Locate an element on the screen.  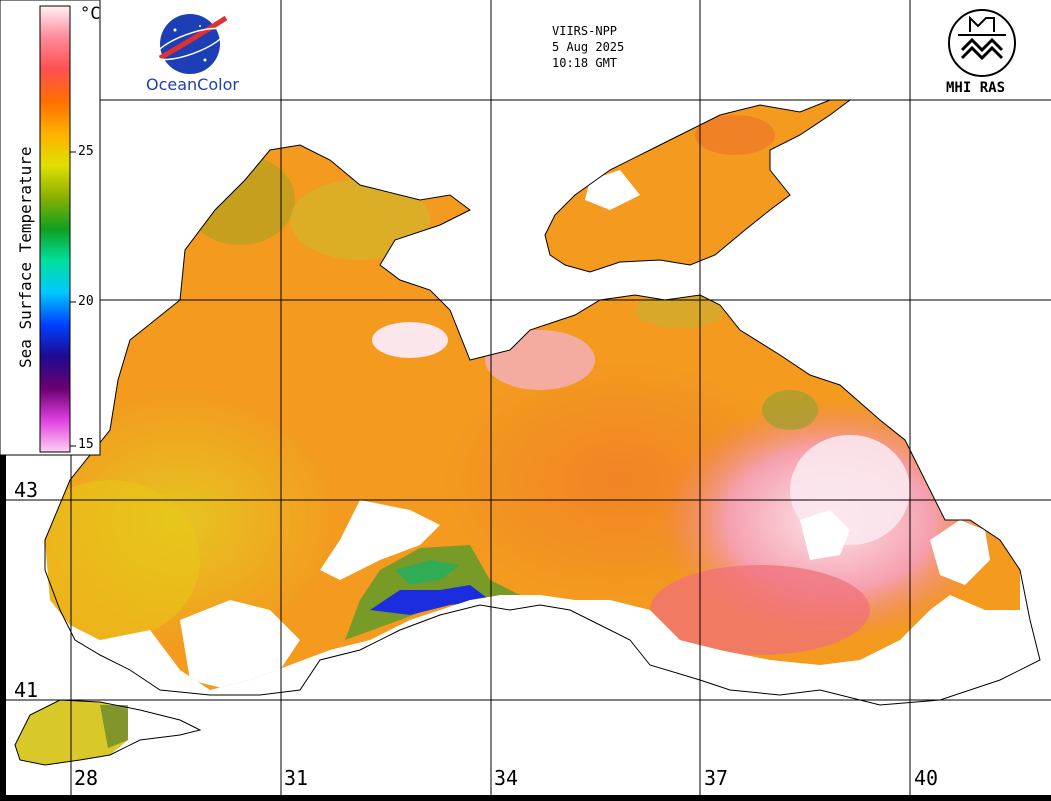
oceancolor-label: OceanColor is located at coordinates (192, 84).